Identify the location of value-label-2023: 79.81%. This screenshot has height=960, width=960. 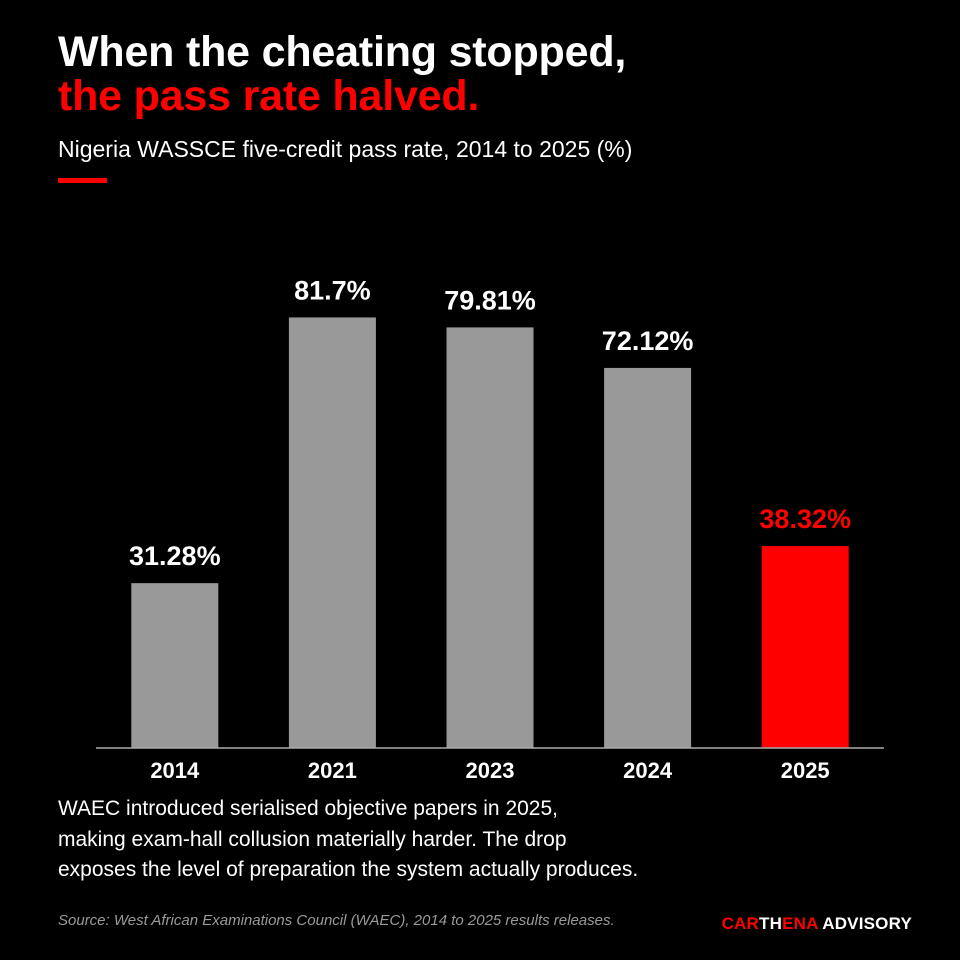
(490, 300).